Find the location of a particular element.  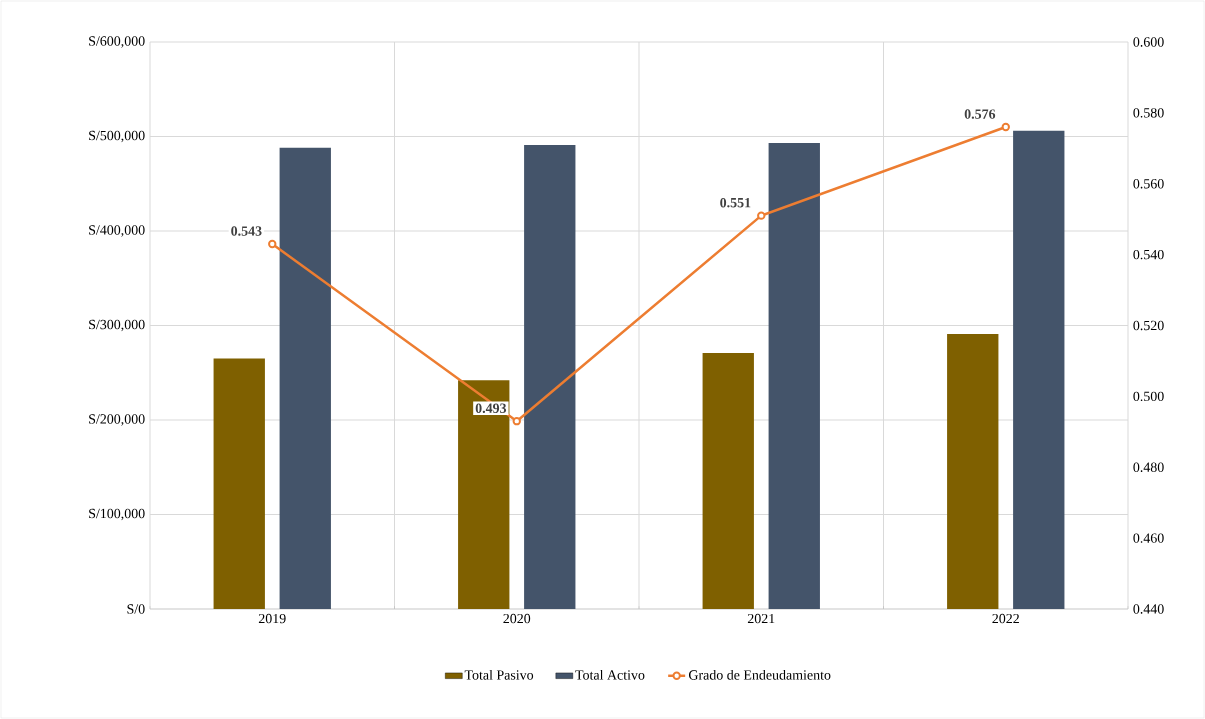

x-tick-label: 2021 is located at coordinates (761, 618).